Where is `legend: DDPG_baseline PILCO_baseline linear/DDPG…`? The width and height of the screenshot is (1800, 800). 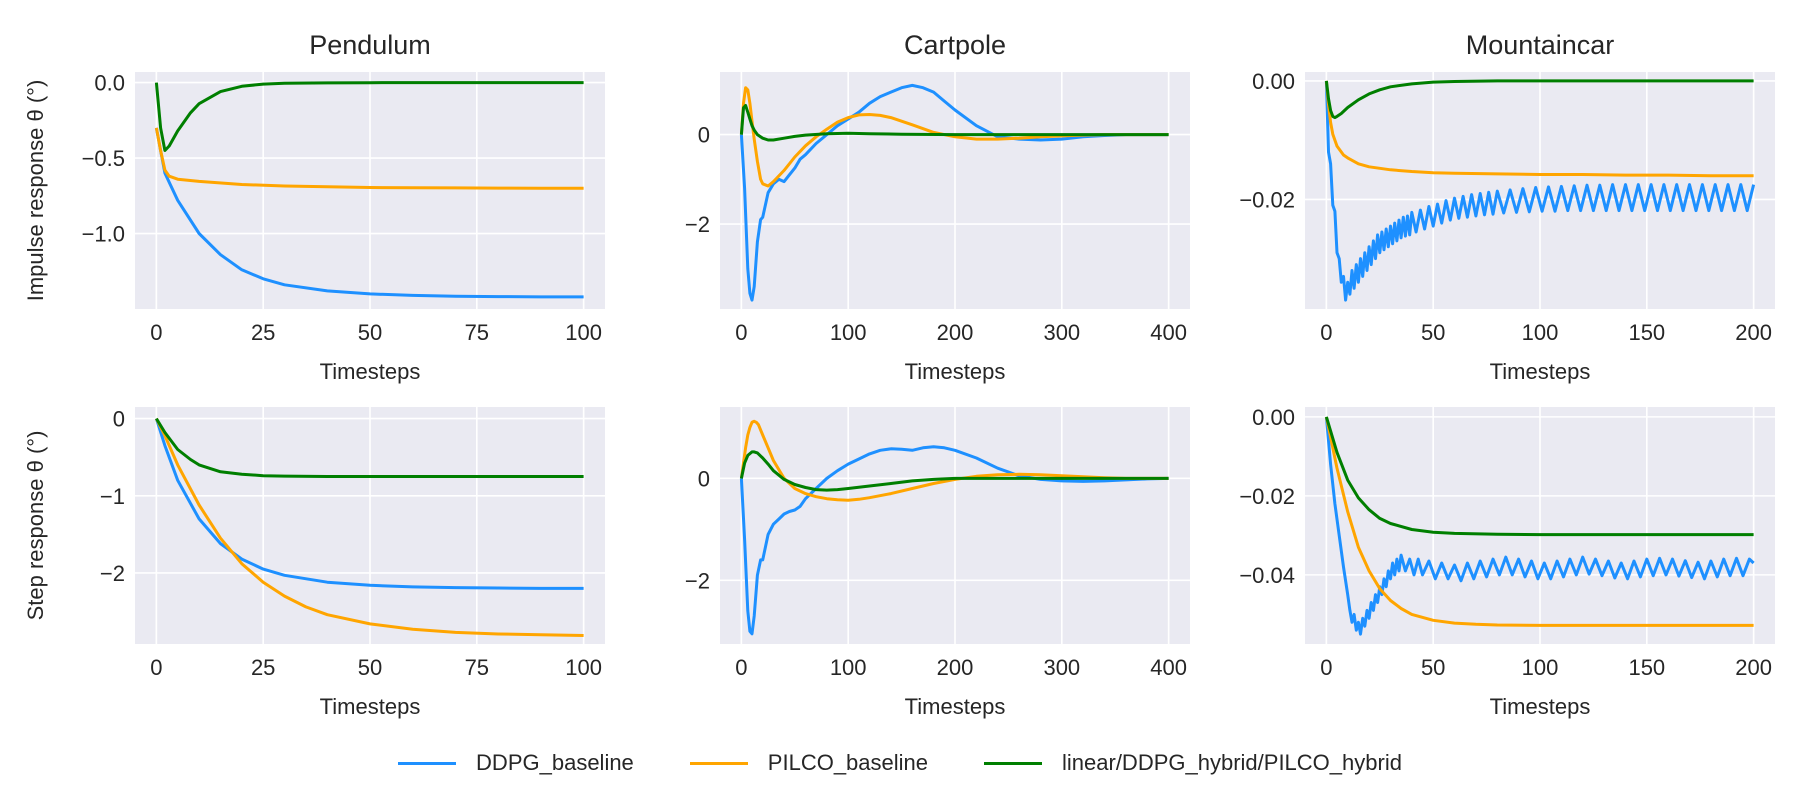
legend: DDPG_baseline PILCO_baseline linear/DDPG… is located at coordinates (900, 763).